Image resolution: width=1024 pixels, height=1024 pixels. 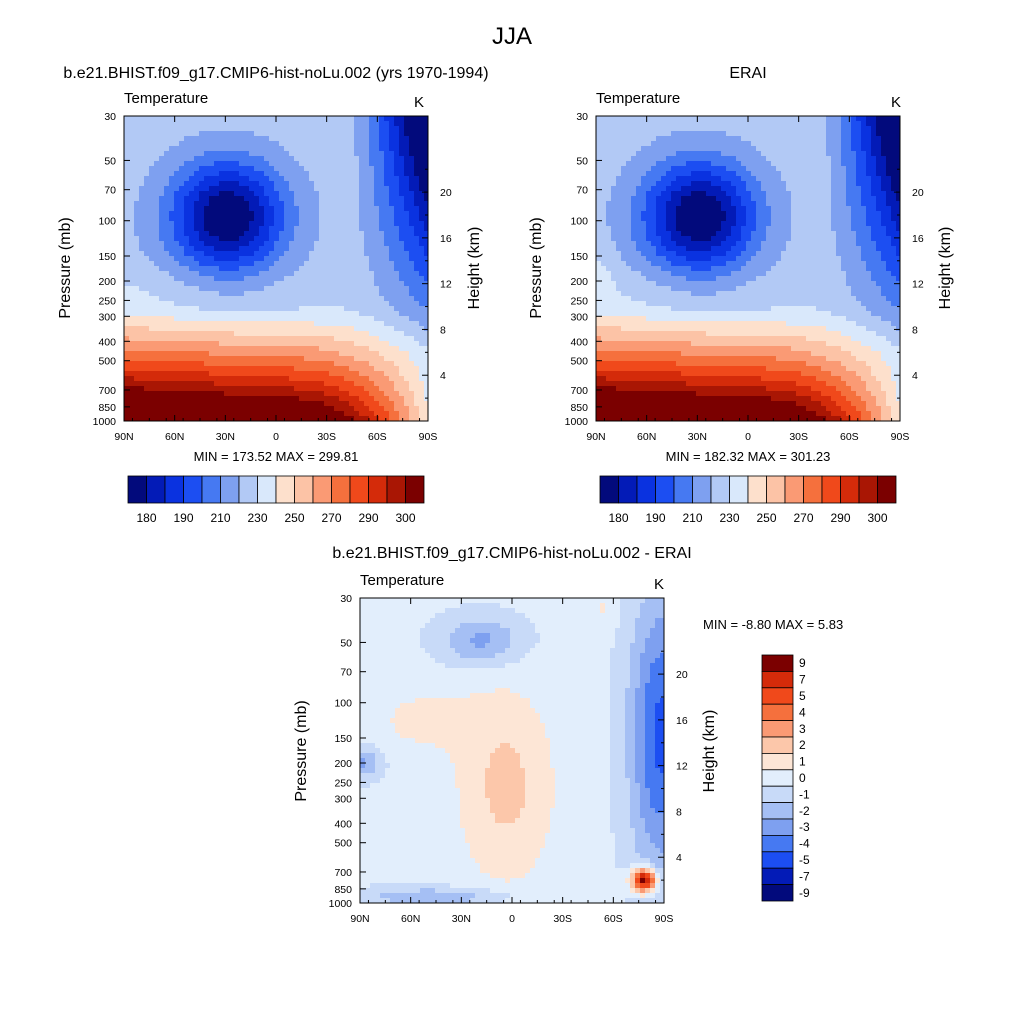 I want to click on colorbar-swatch, so click(x=415, y=489).